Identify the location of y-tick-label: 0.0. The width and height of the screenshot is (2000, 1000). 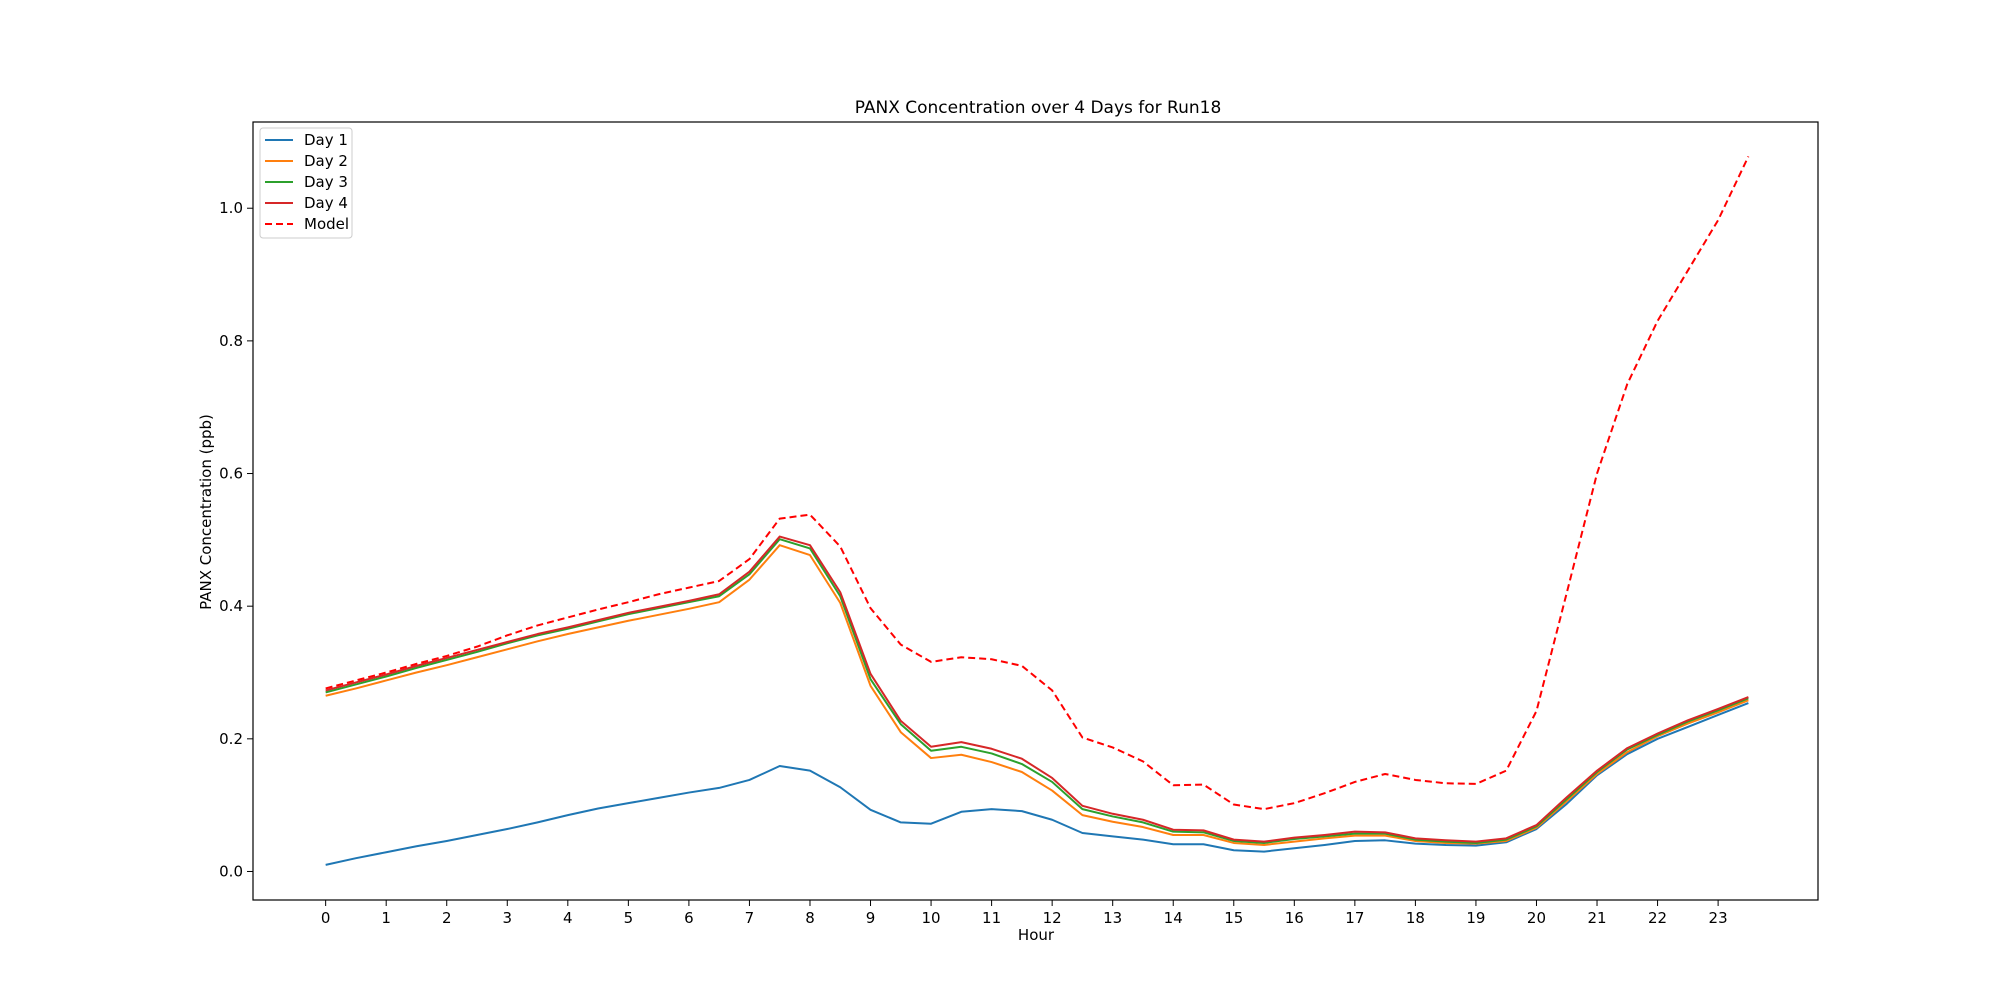
(231, 871).